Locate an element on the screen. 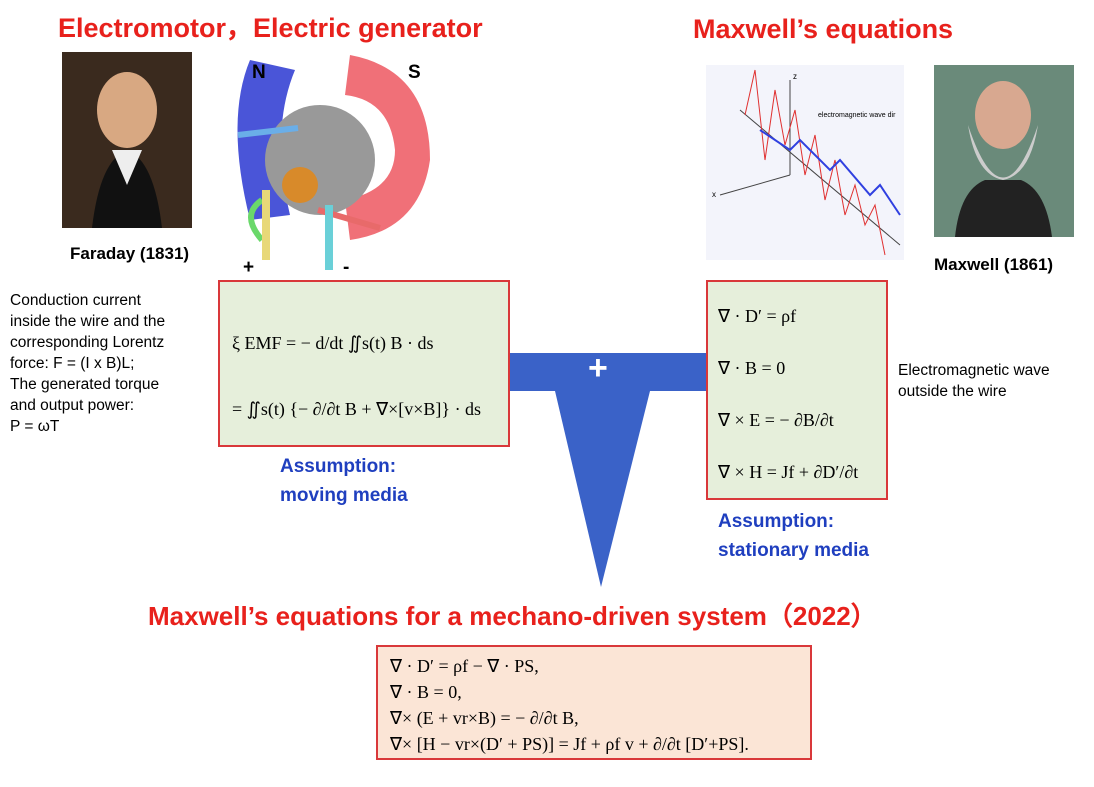 This screenshot has width=1094, height=787. equation: ∇ · B = 0, is located at coordinates (426, 692).